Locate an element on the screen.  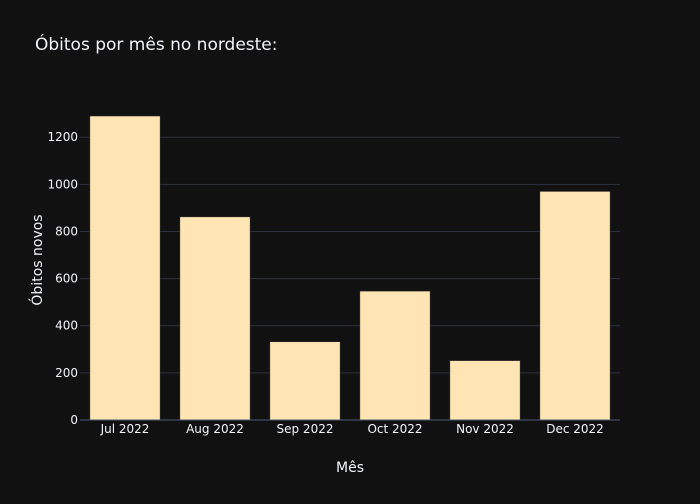
x-tick-label: Nov 2022 is located at coordinates (485, 429).